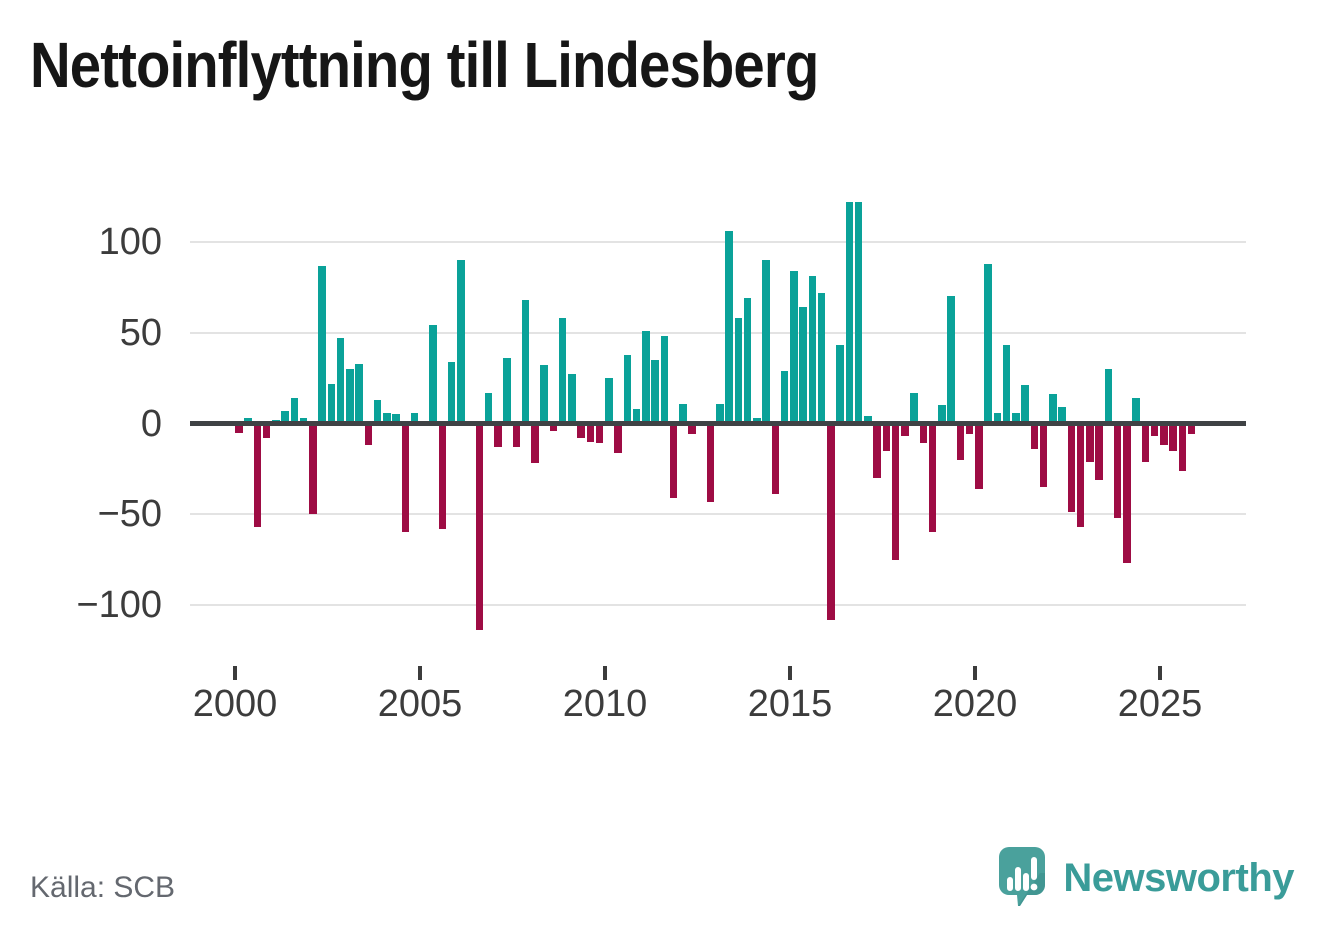  I want to click on y-axis-label: 0, so click(151, 423).